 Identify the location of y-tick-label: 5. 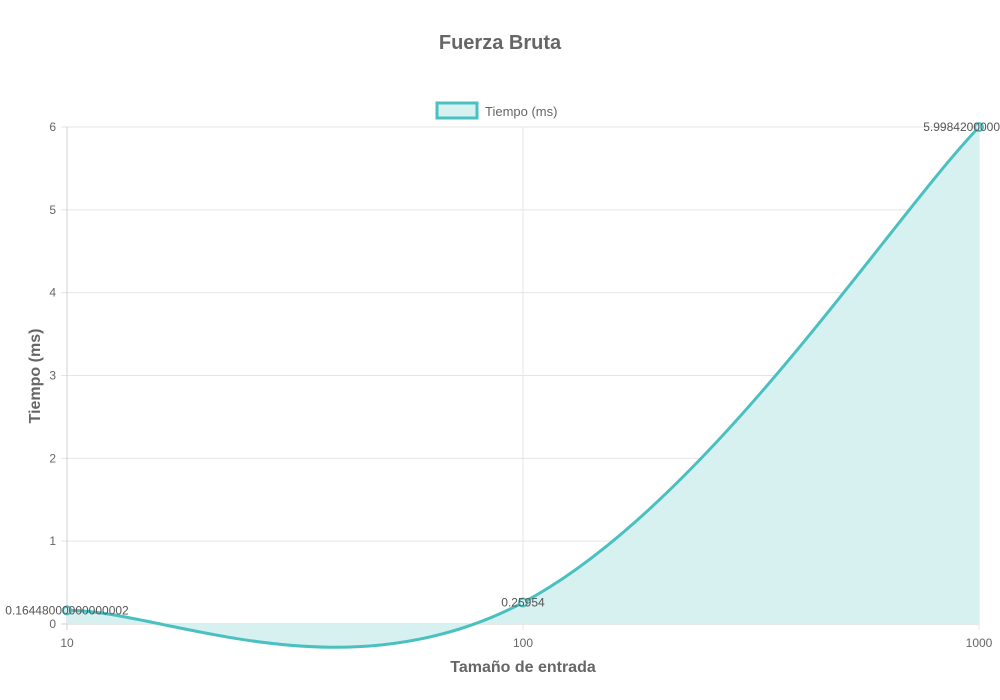
(52, 210).